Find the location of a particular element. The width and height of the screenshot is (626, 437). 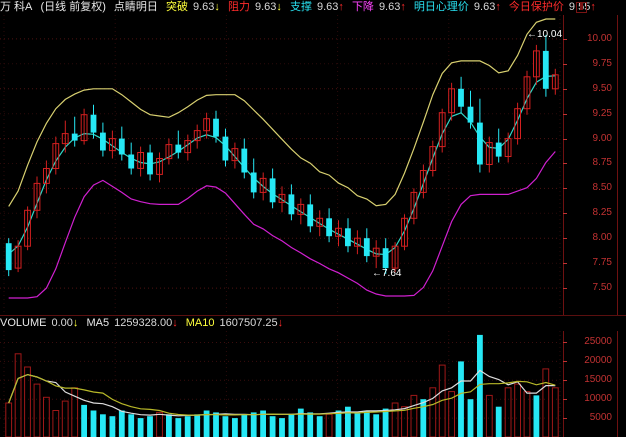

ma10-arrow-icon: ↓ is located at coordinates (280, 323).